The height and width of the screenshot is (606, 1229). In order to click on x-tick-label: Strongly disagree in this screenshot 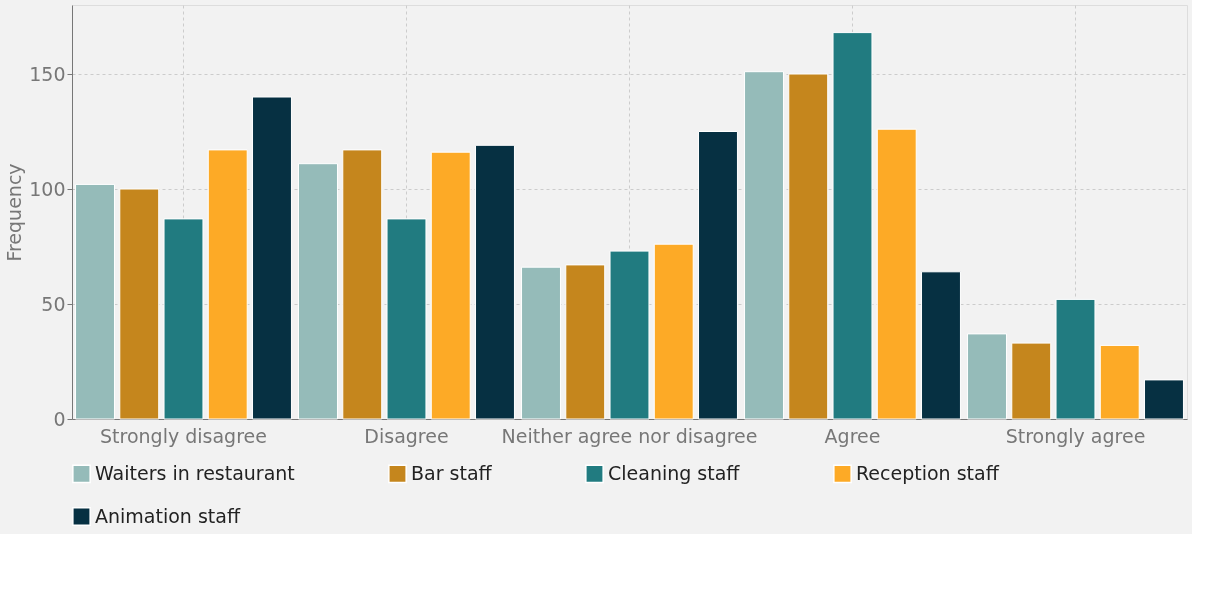, I will do `click(183, 435)`.